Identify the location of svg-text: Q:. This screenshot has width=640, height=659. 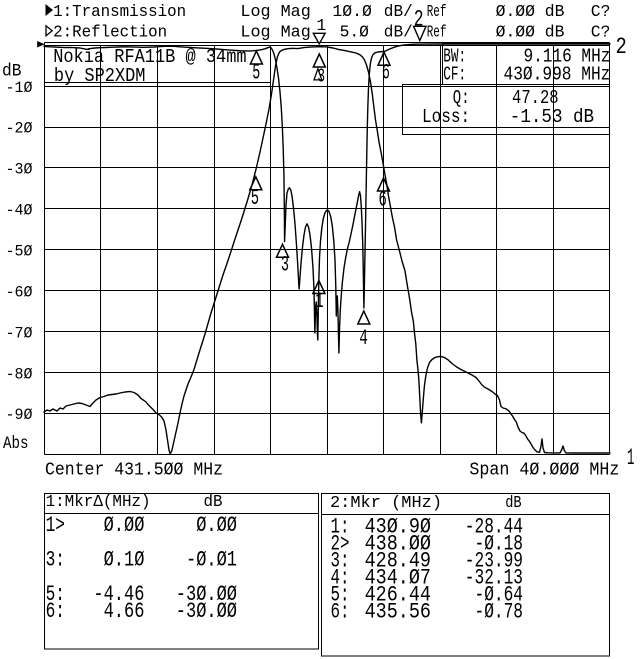
(461, 98).